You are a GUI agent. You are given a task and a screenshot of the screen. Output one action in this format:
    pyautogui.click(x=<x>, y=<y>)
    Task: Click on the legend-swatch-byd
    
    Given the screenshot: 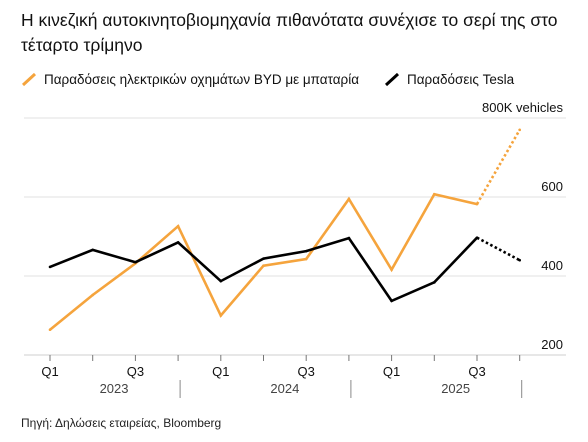 What is the action you would take?
    pyautogui.click(x=29, y=80)
    